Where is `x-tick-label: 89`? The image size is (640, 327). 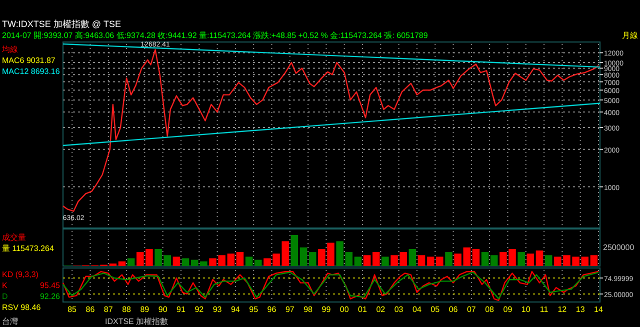
x-tick-label: 89 is located at coordinates (145, 309).